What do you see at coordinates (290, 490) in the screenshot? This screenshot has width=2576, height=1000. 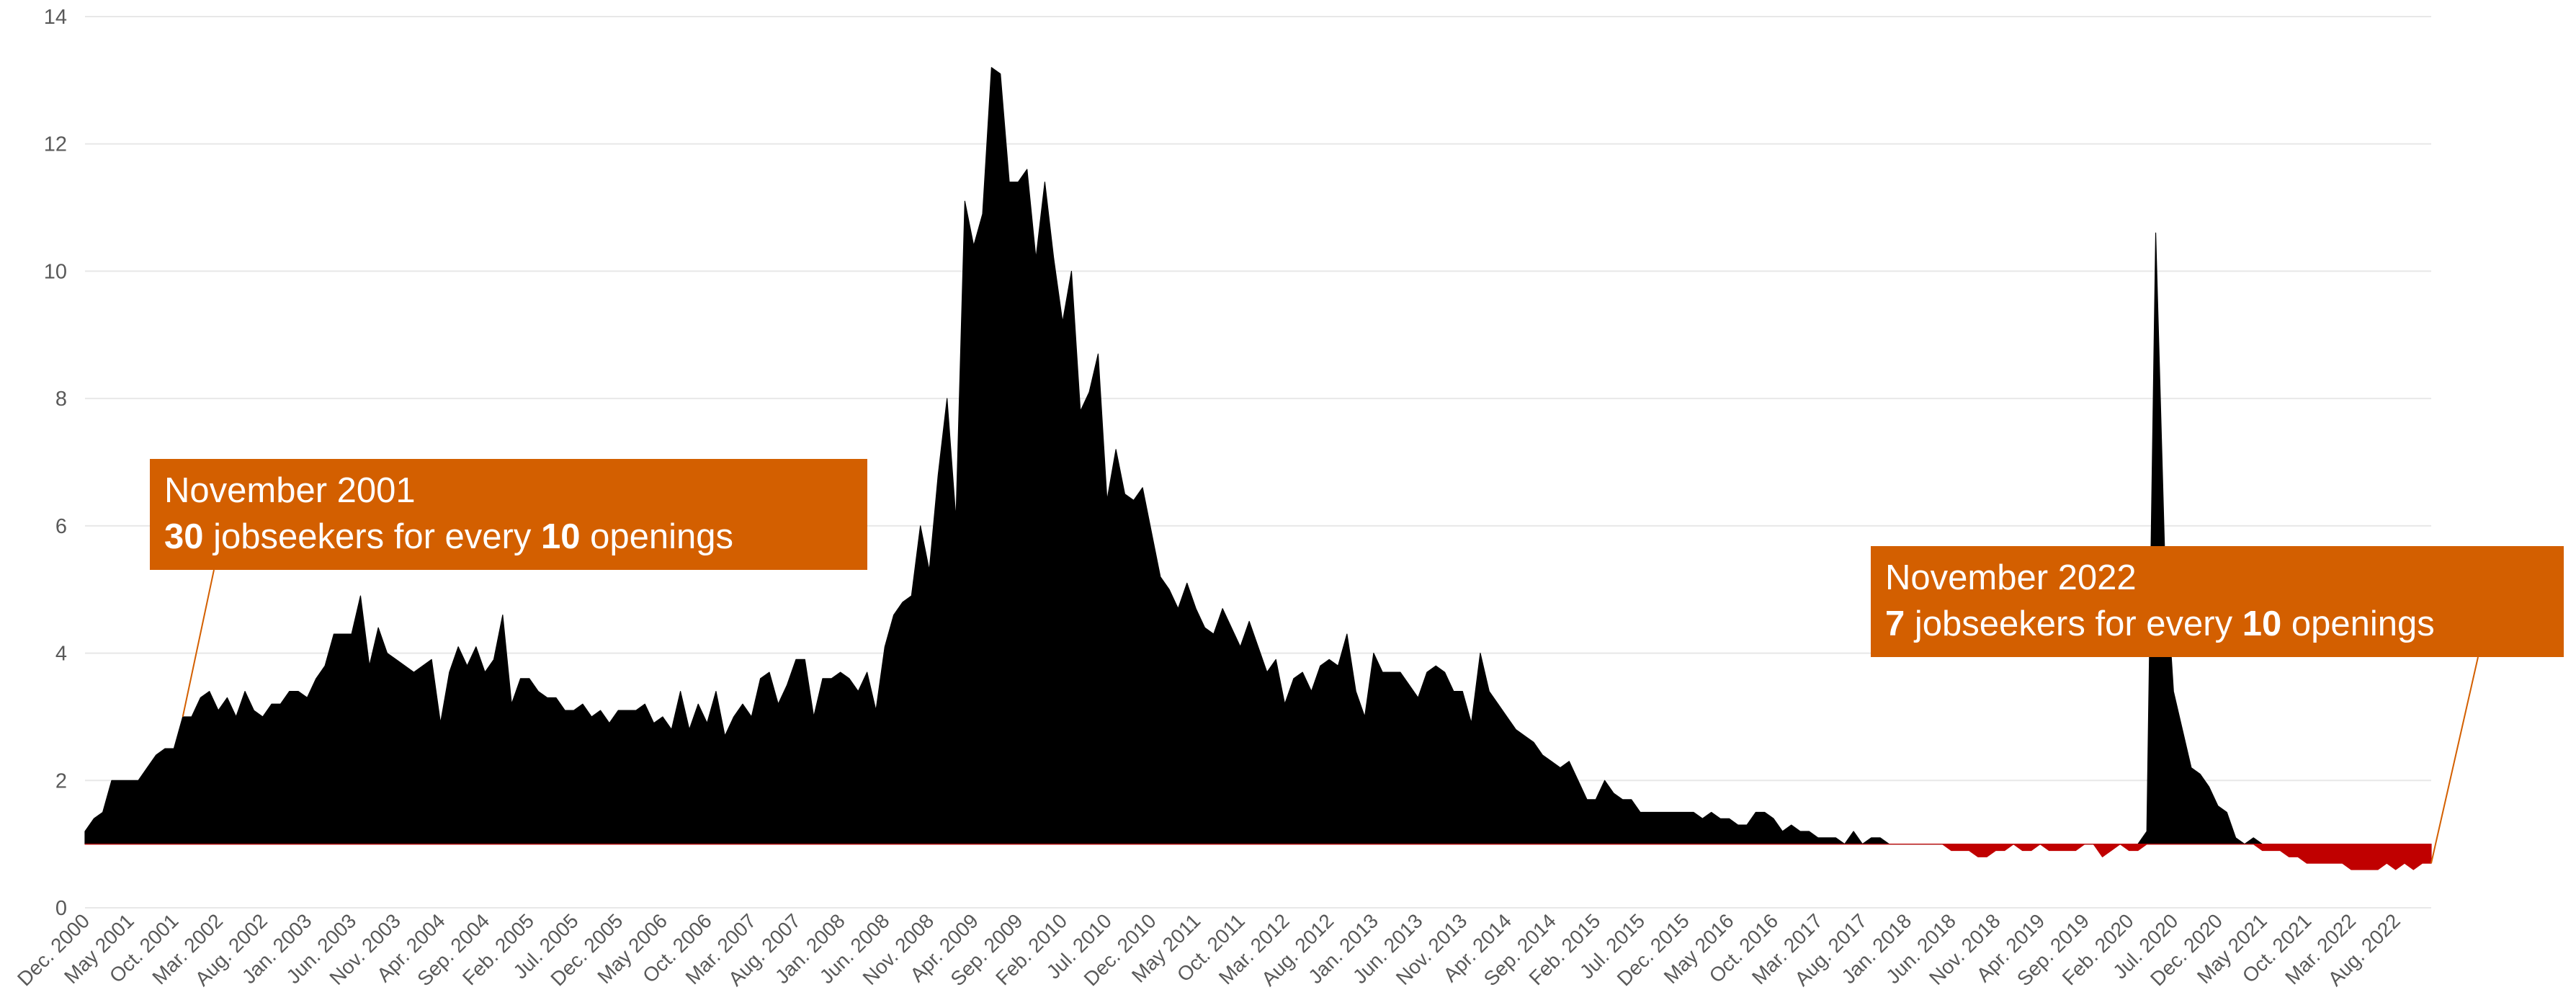 I see `annotation-title: November 2001` at bounding box center [290, 490].